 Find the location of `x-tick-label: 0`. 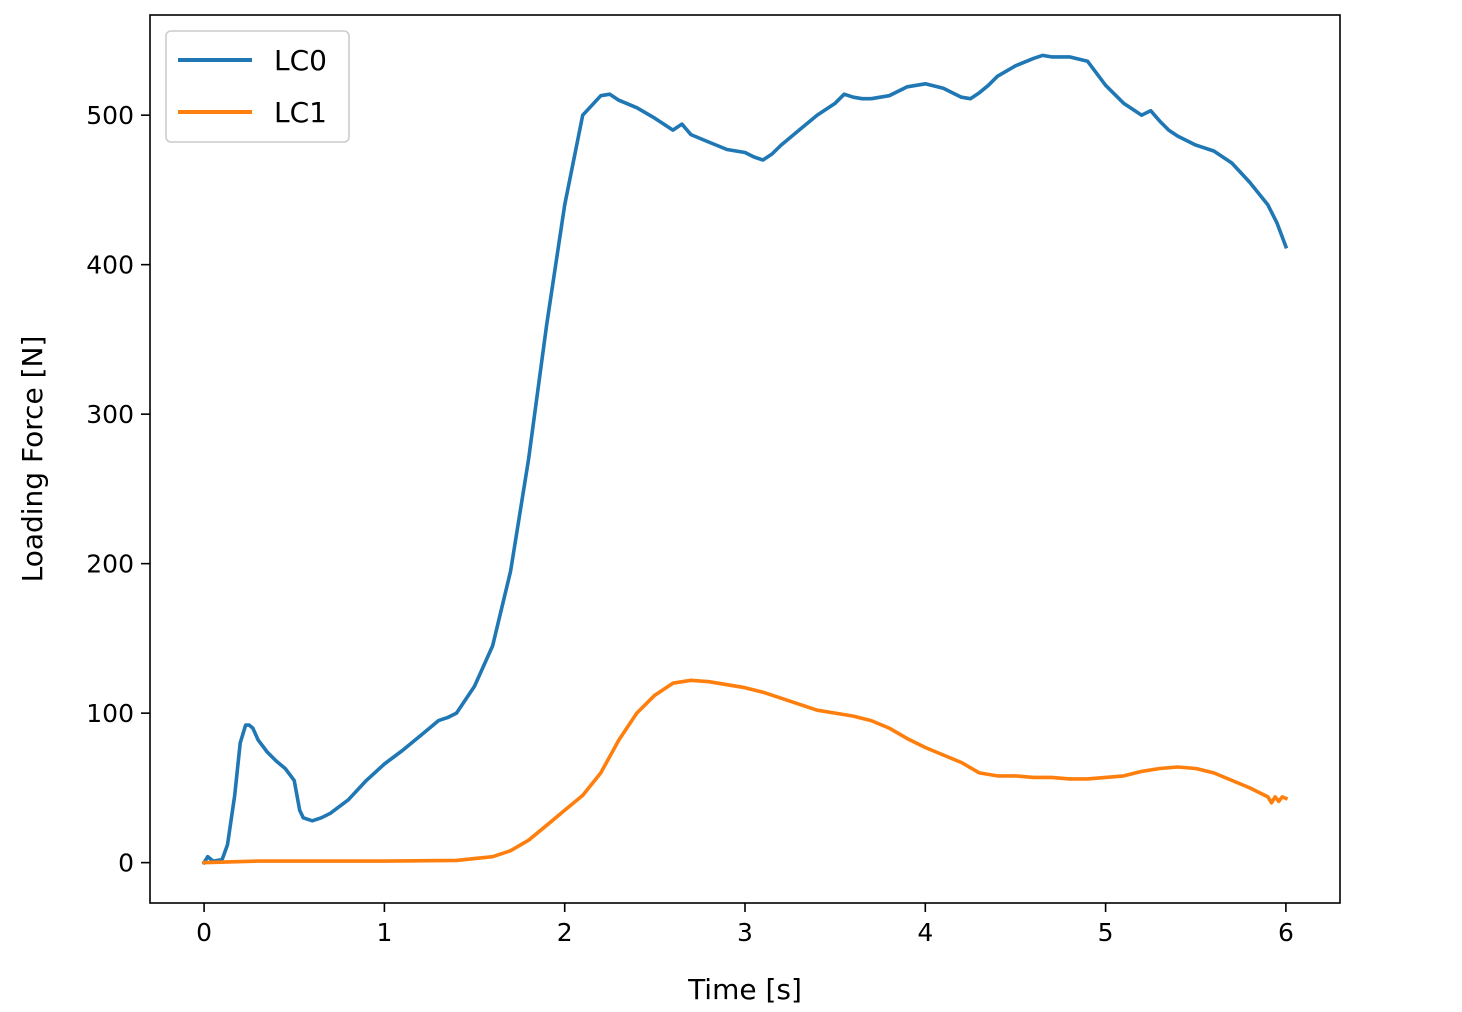

x-tick-label: 0 is located at coordinates (204, 932).